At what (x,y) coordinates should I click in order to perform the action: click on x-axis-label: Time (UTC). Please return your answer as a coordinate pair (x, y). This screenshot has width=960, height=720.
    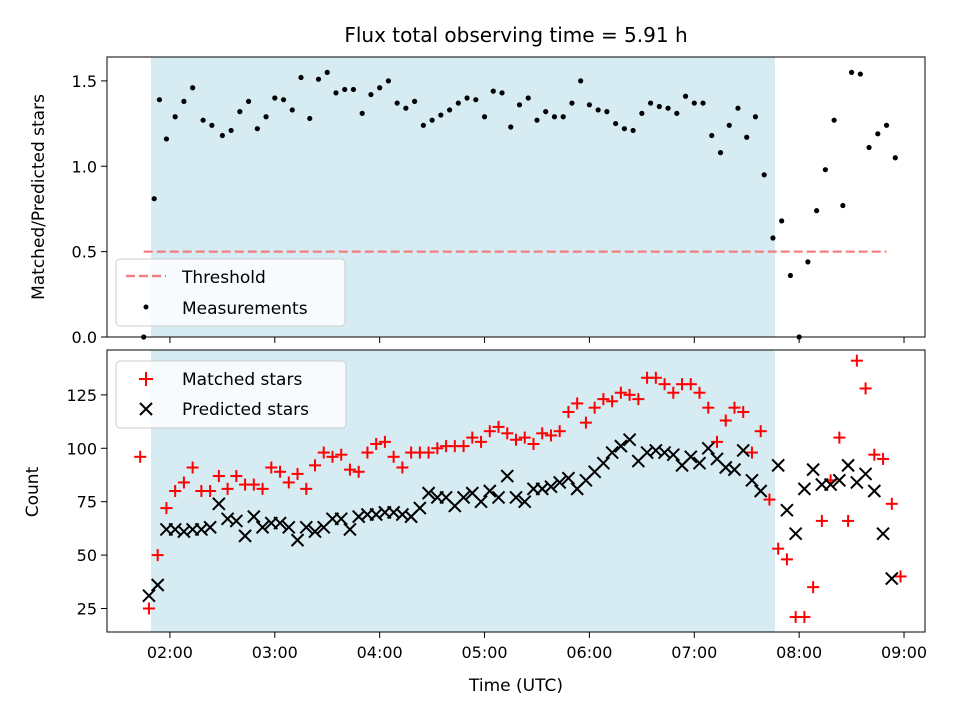
    Looking at the image, I should click on (515, 686).